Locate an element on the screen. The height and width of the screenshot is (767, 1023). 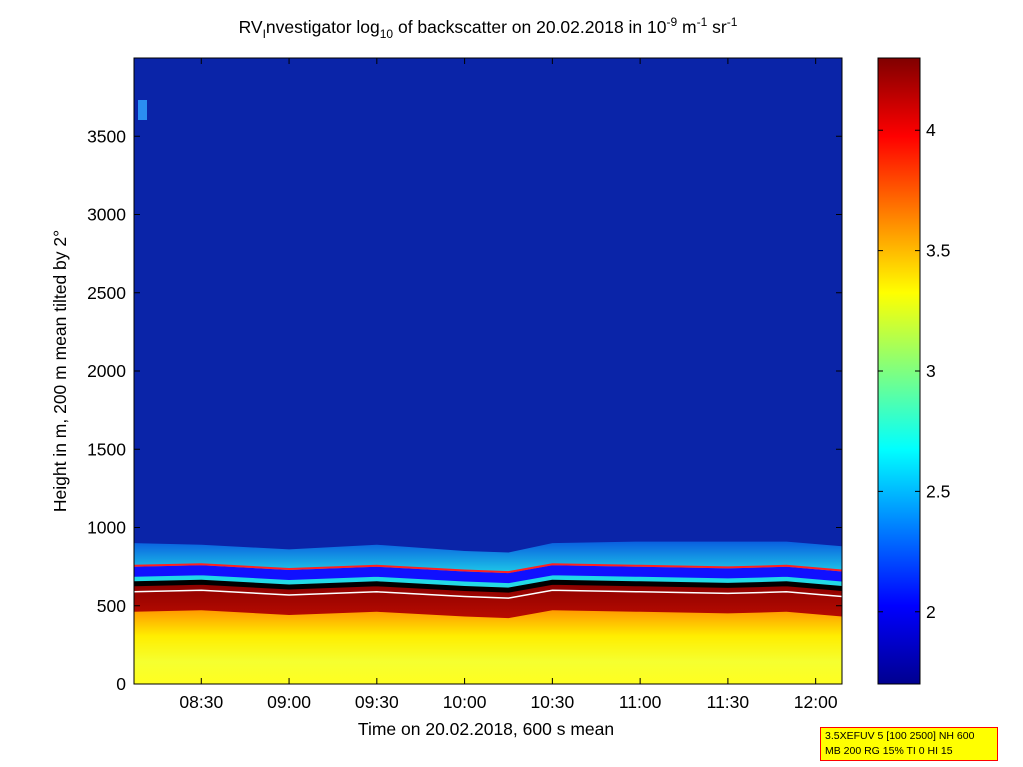
x-tick-label: 10:00 is located at coordinates (465, 702).